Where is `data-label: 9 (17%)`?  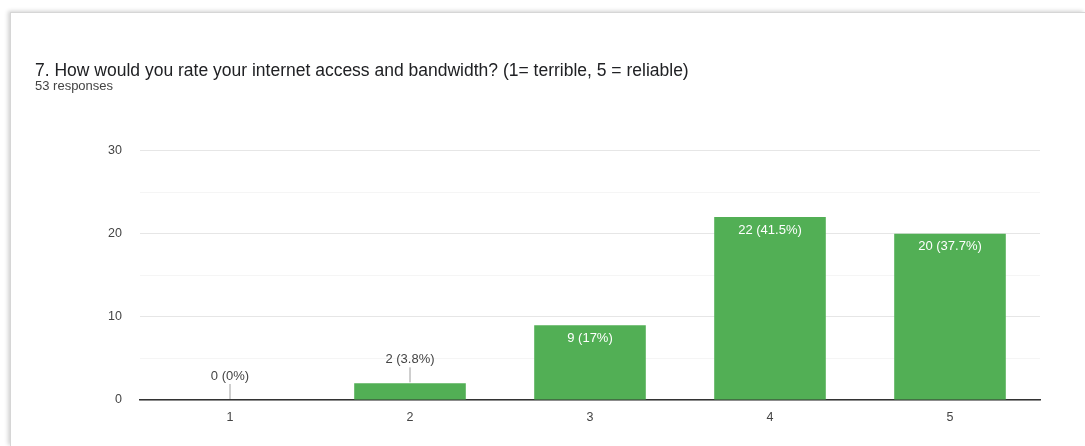 data-label: 9 (17%) is located at coordinates (590, 337).